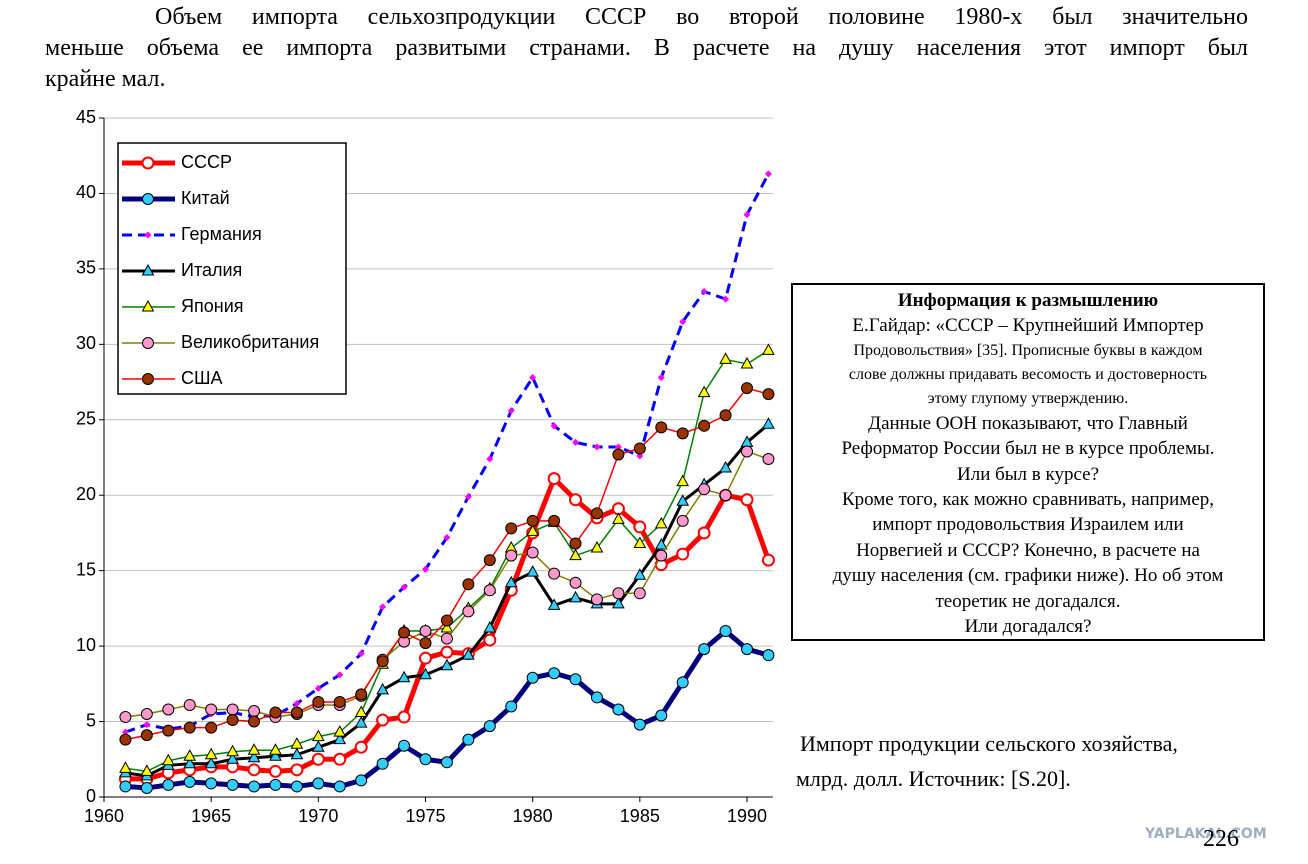  Describe the element at coordinates (1028, 550) in the screenshot. I see `info-line: Норвегией и СССР? Конечно, в расчете на` at that location.